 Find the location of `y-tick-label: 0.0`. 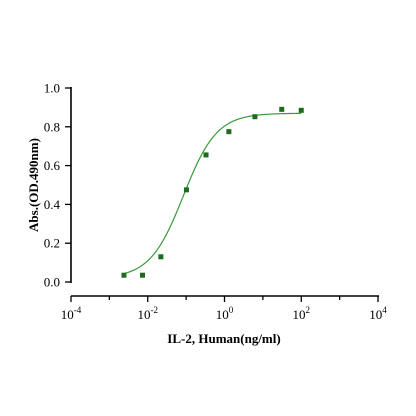

y-tick-label: 0.0 is located at coordinates (52, 282).